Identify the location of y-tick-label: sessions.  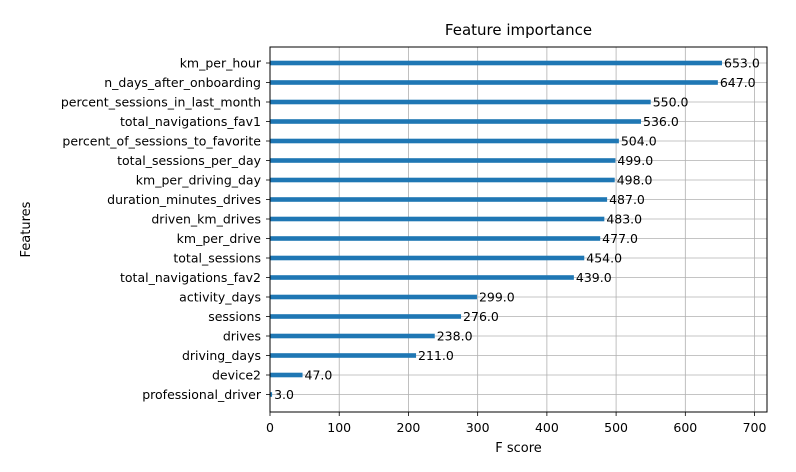
(234, 316).